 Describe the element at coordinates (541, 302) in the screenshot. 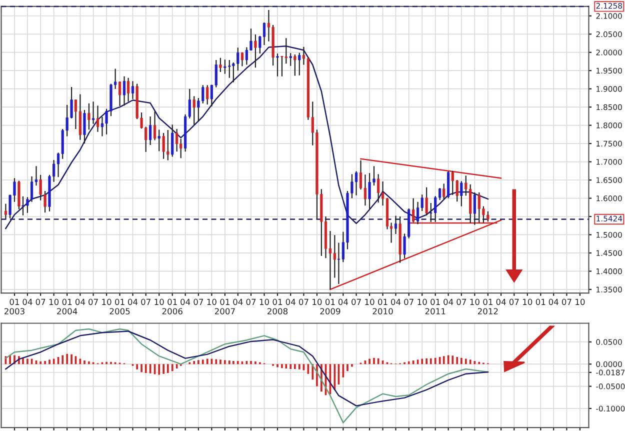

I see `x-tick-label: 01` at that location.